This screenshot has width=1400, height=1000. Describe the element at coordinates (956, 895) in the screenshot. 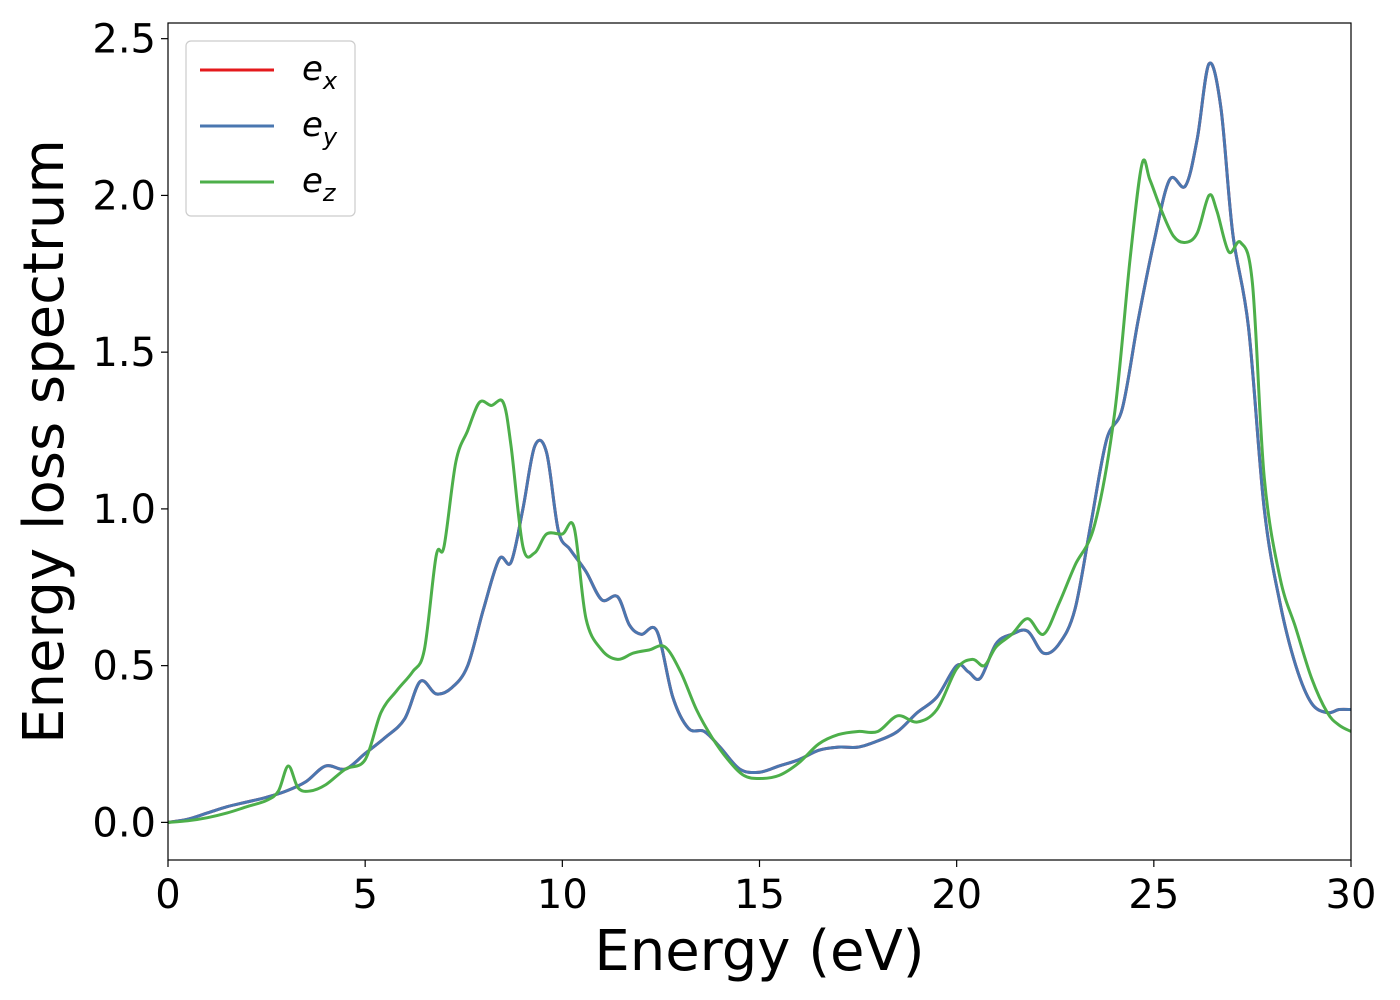

I see `x-tick-label: 20` at that location.